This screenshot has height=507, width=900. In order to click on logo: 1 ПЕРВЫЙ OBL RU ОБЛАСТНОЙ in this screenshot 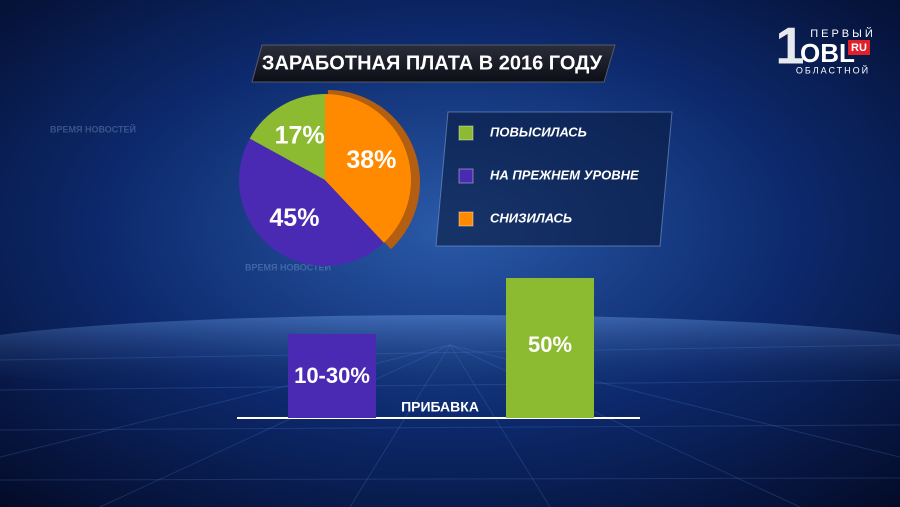, I will do `click(826, 47)`.